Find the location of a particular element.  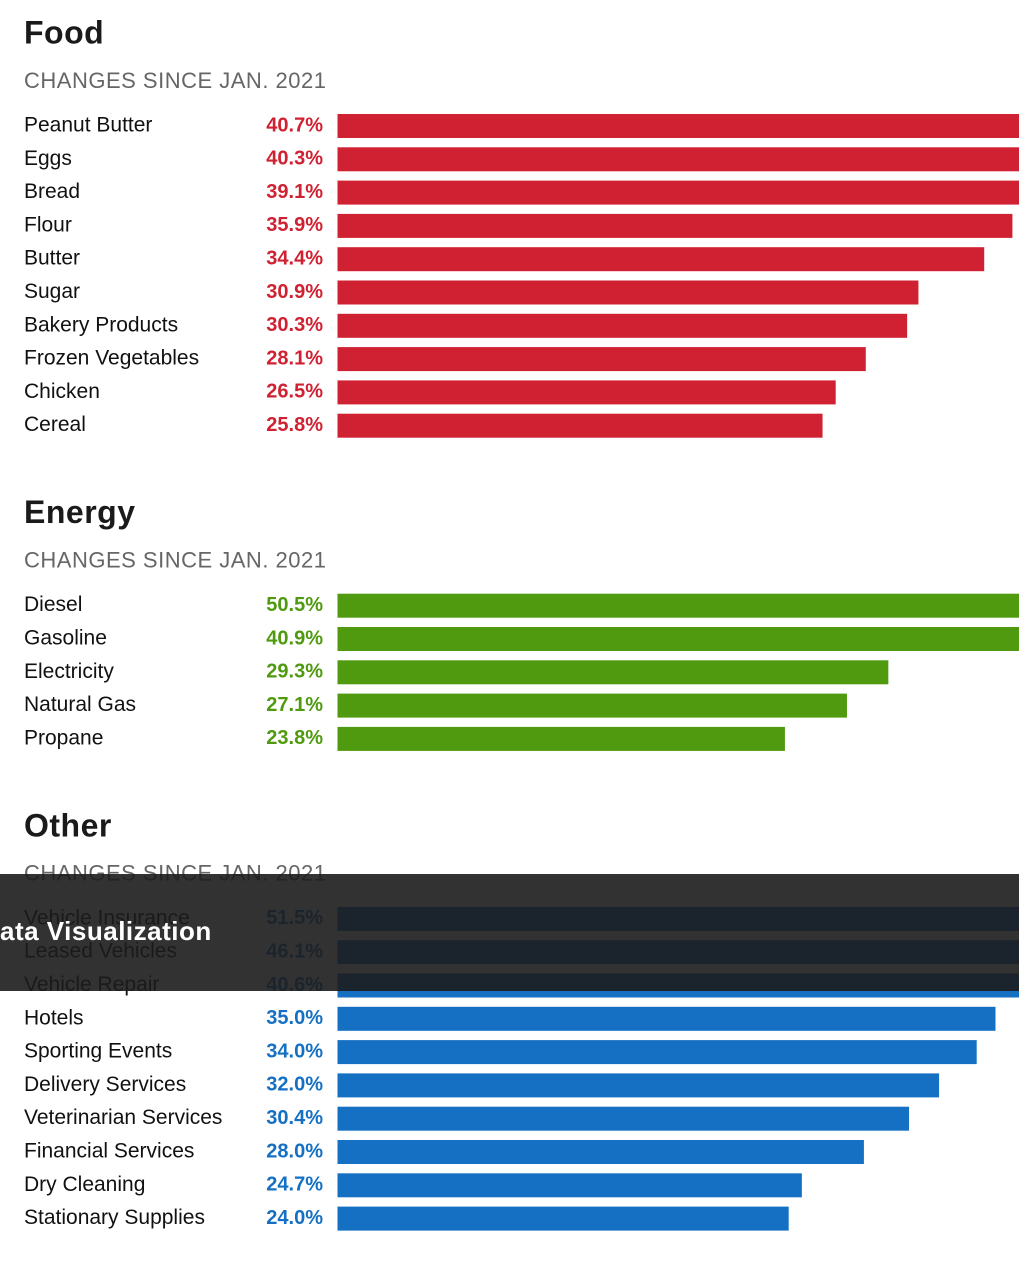

value-label: 27.1% is located at coordinates (294, 705).